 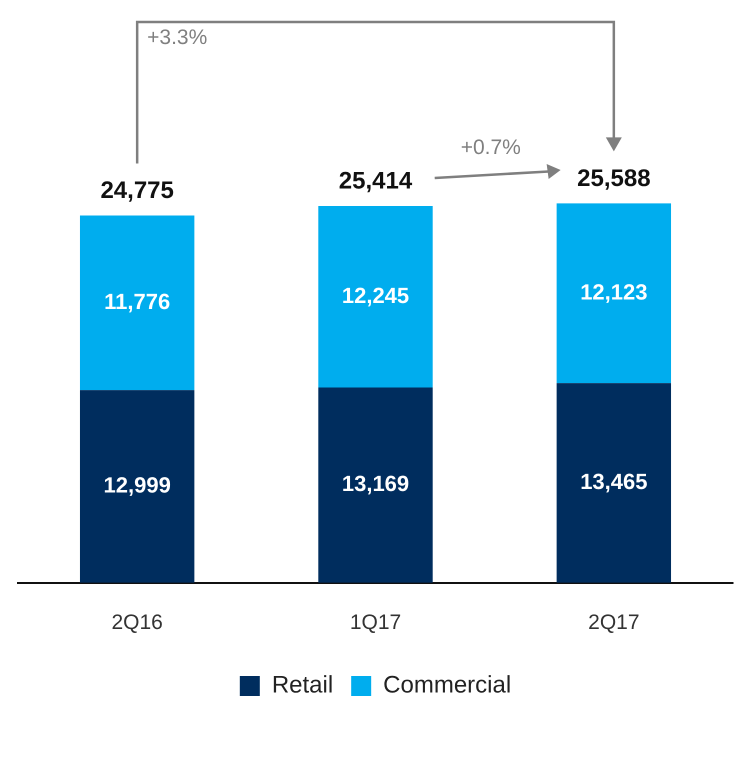 What do you see at coordinates (137, 622) in the screenshot?
I see `x-tick-label: 2Q16` at bounding box center [137, 622].